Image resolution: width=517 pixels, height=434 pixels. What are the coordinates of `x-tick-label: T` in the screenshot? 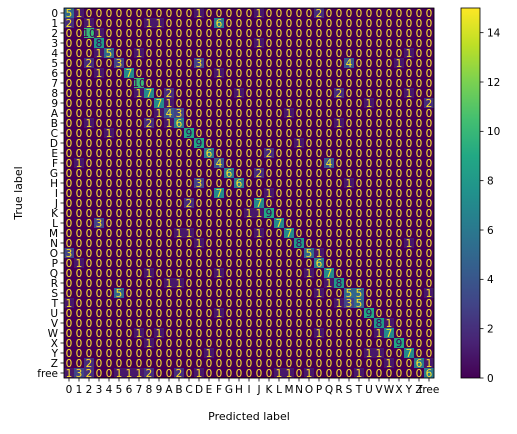 It's located at (359, 390).